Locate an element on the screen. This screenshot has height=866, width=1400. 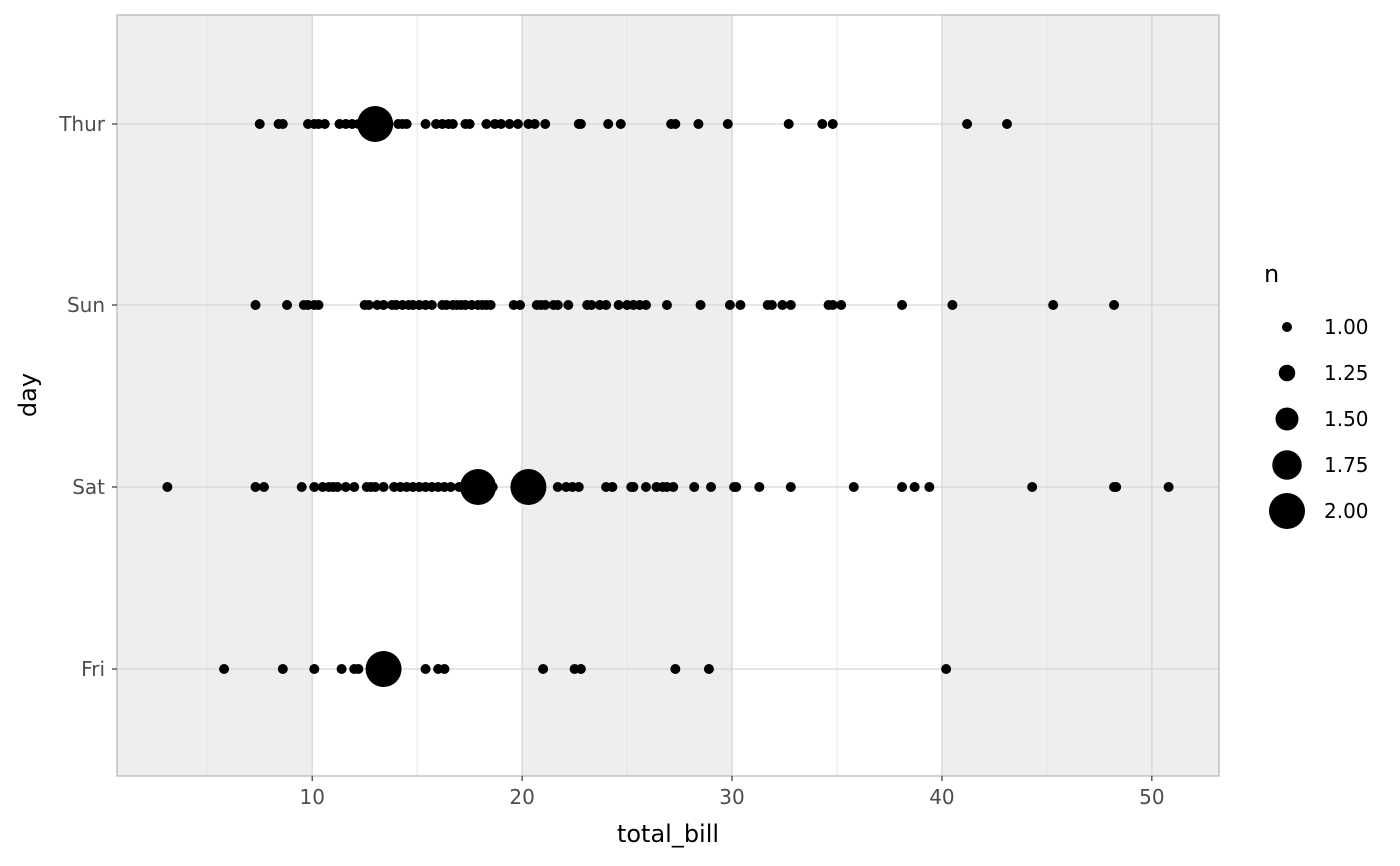
y-axis-title: day is located at coordinates (28, 395).